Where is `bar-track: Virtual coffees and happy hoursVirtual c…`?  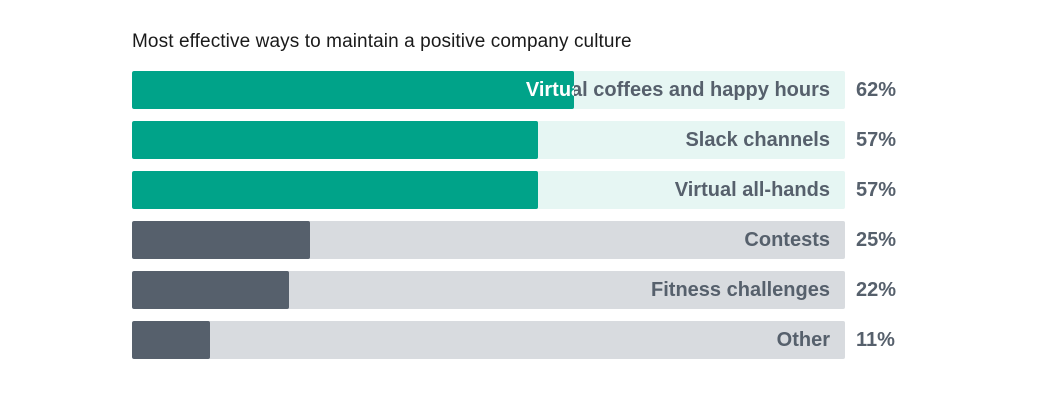 bar-track: Virtual coffees and happy hoursVirtual c… is located at coordinates (488, 90).